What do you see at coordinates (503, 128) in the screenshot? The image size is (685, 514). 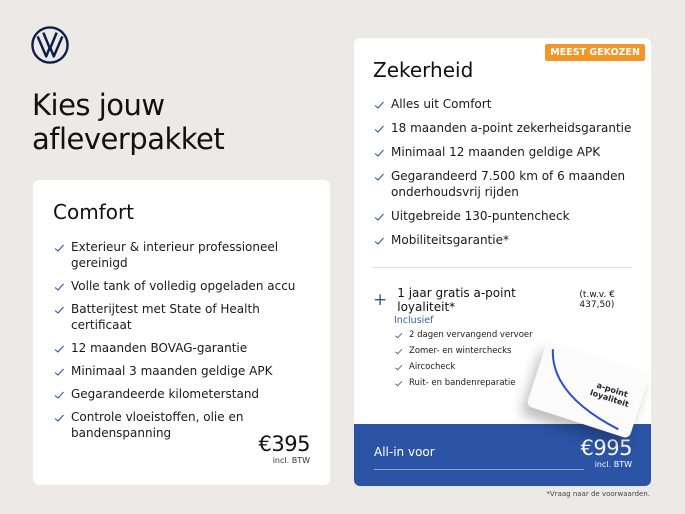 I see `list-item: 18 maanden a-point zekerheidsgarantie` at bounding box center [503, 128].